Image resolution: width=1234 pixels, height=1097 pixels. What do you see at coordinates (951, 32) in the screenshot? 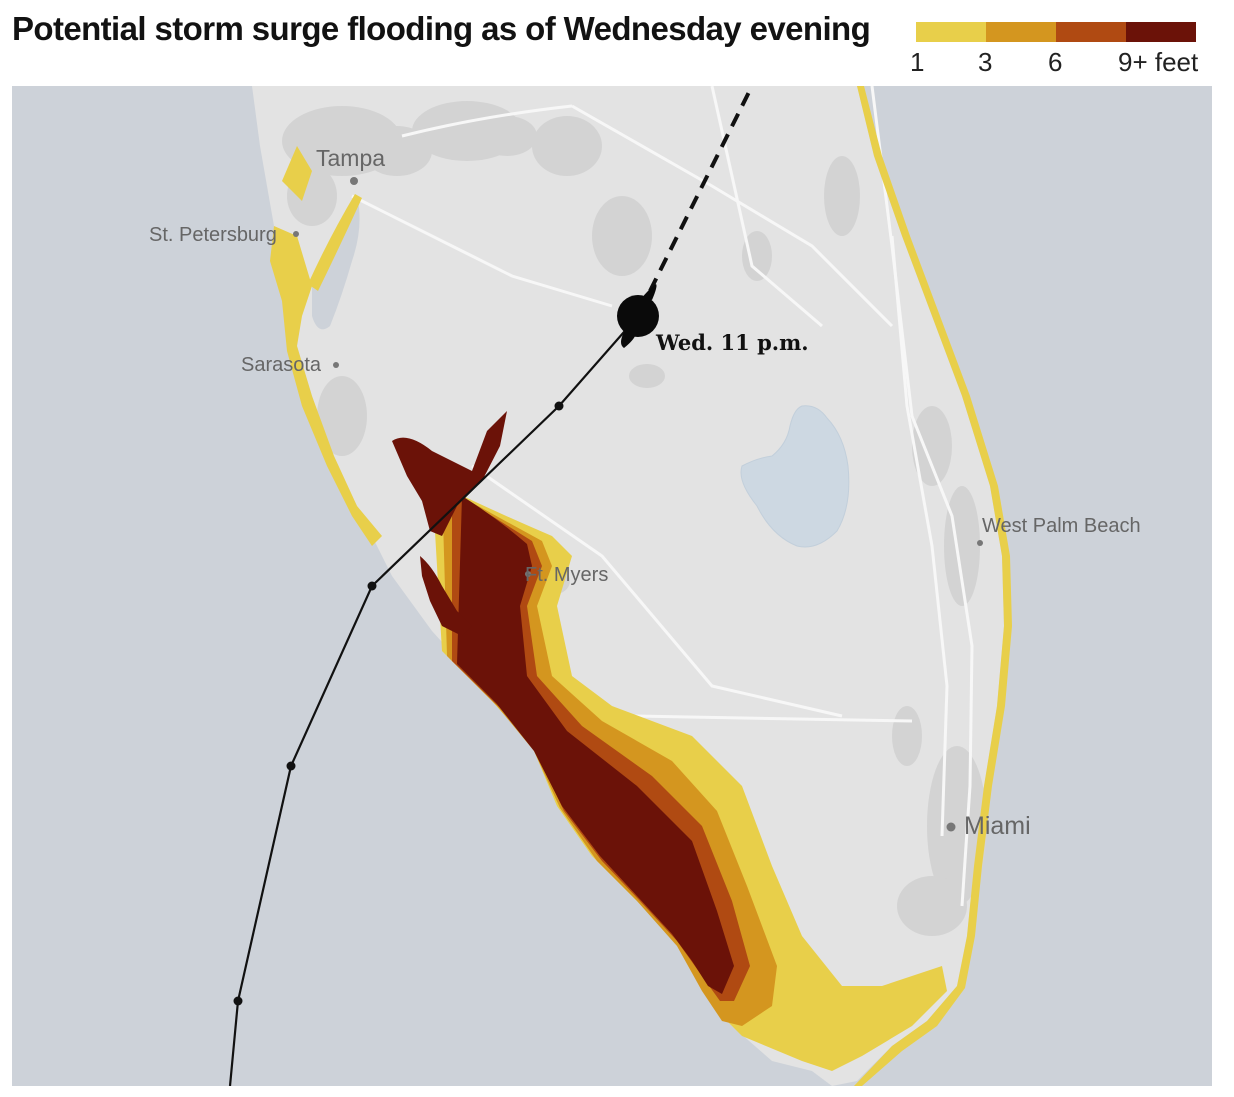
I see `legend-swatch-1ft` at bounding box center [951, 32].